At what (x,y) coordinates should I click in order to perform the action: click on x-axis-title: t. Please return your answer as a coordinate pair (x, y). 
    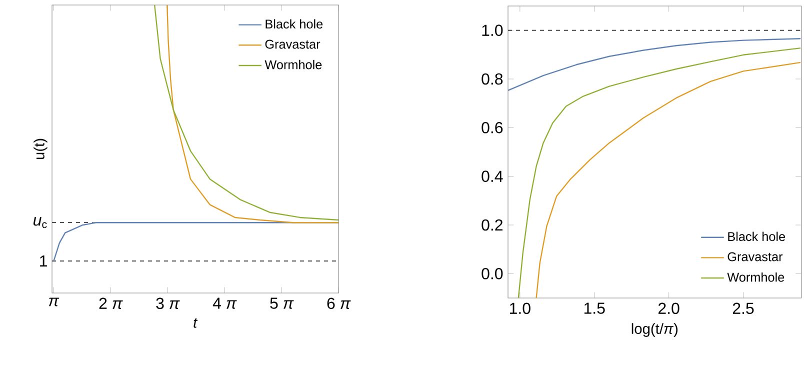
    Looking at the image, I should click on (196, 323).